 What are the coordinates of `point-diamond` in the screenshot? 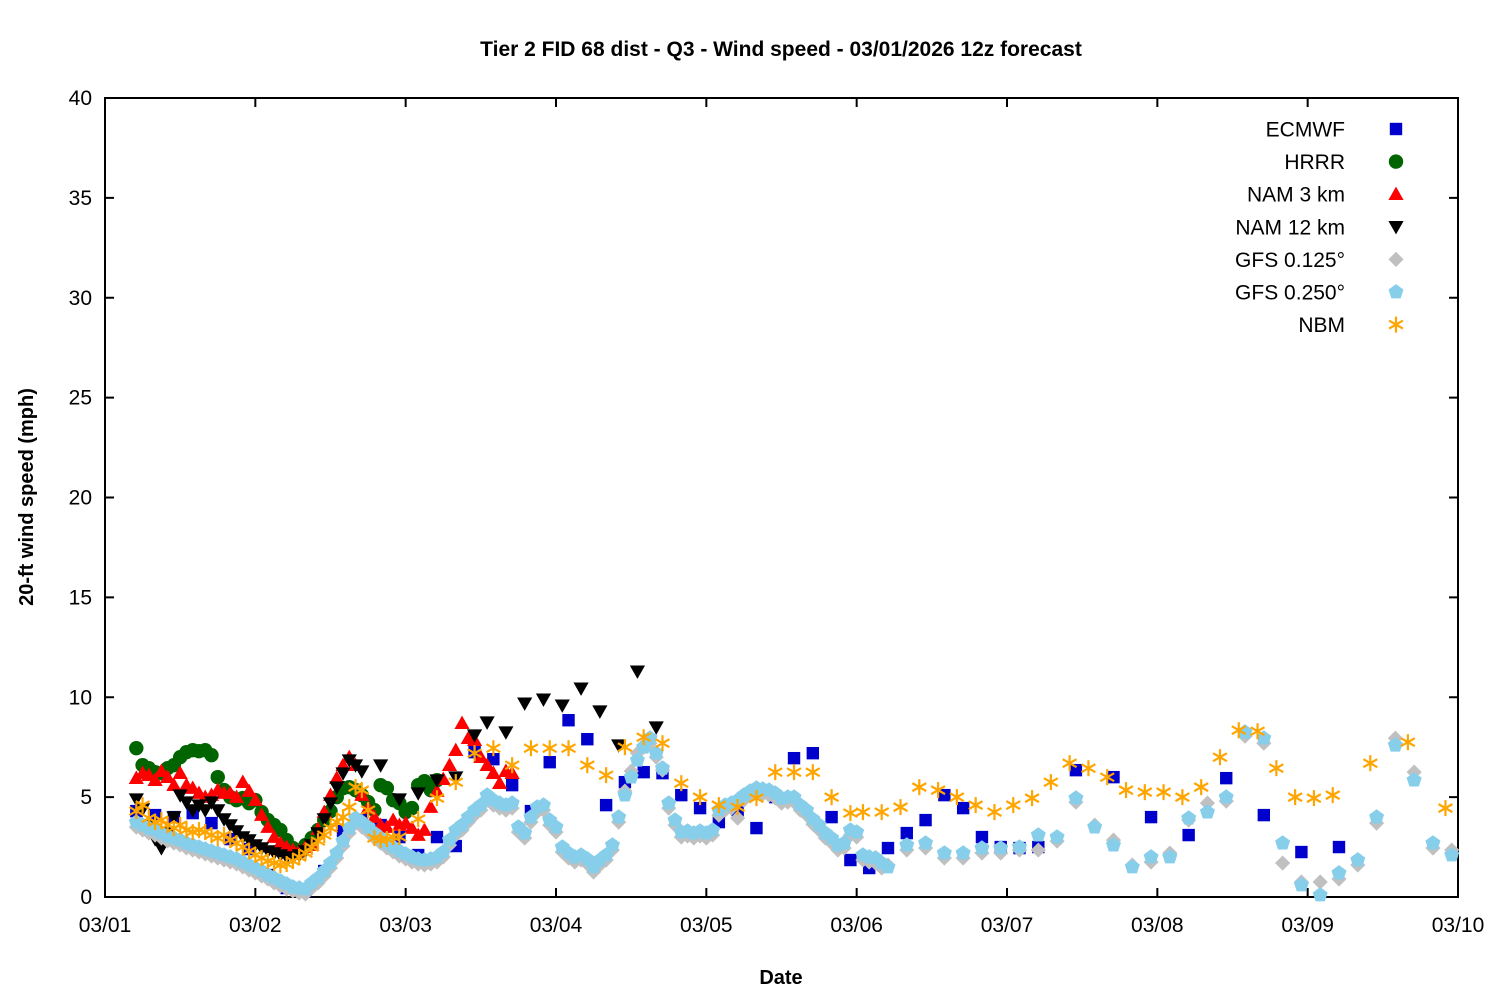 It's located at (1283, 863).